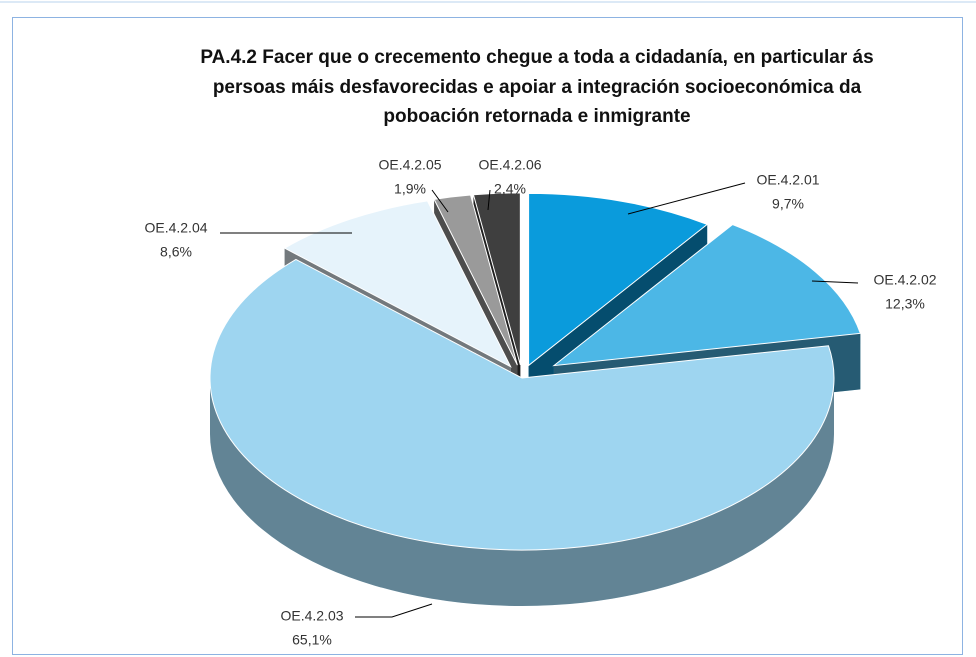 The height and width of the screenshot is (657, 976). Describe the element at coordinates (904, 280) in the screenshot. I see `slice-label: OE.4.2.02` at that location.